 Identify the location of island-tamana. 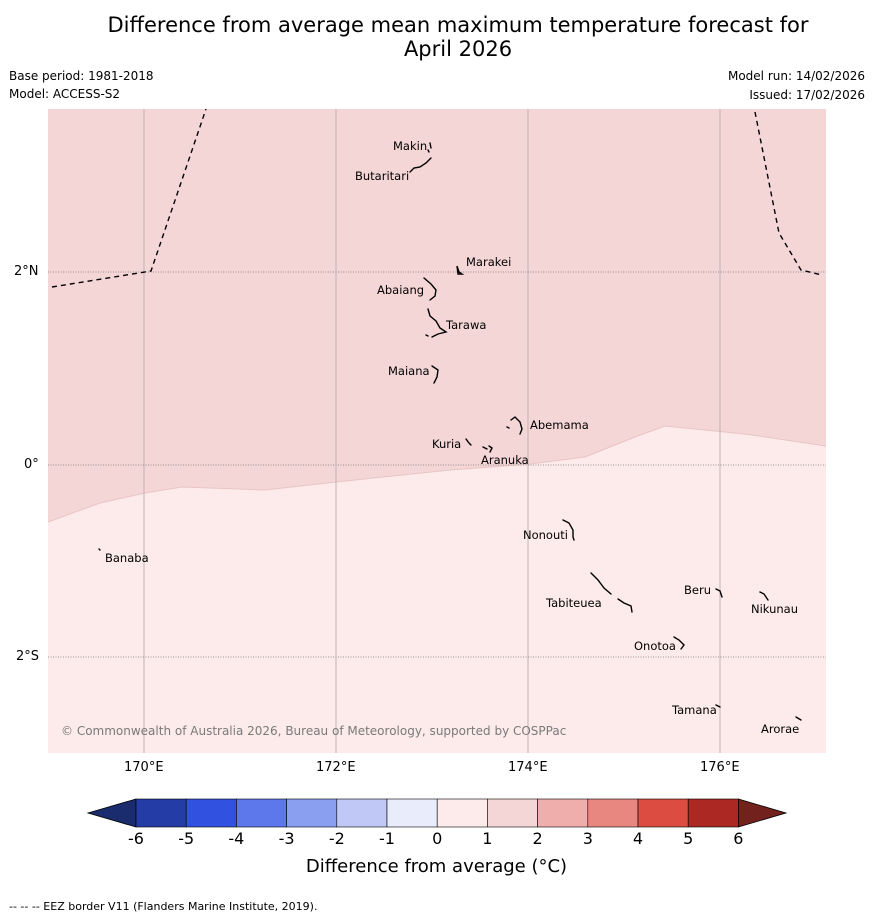
(718, 706).